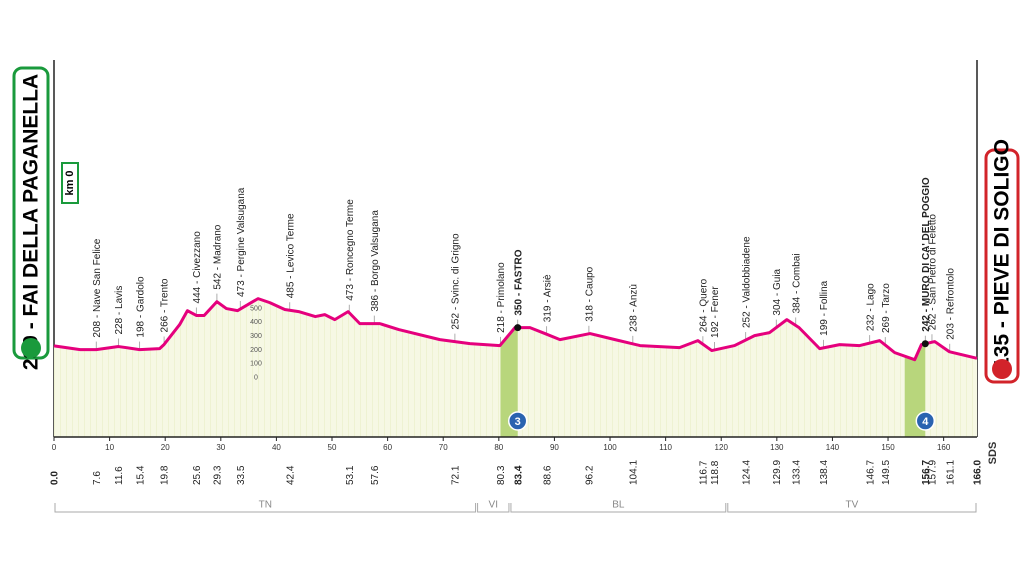  What do you see at coordinates (220, 447) in the screenshot?
I see `x-tick-label: 30` at bounding box center [220, 447].